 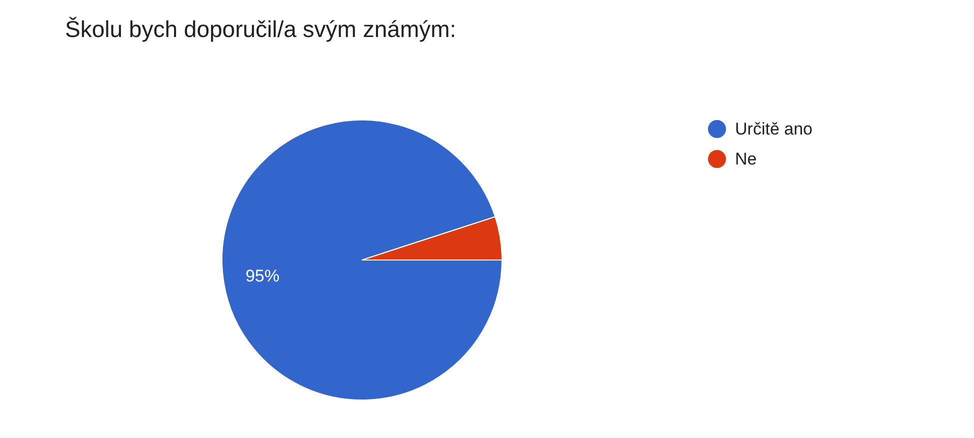 I want to click on data-label: 95%, so click(x=262, y=276).